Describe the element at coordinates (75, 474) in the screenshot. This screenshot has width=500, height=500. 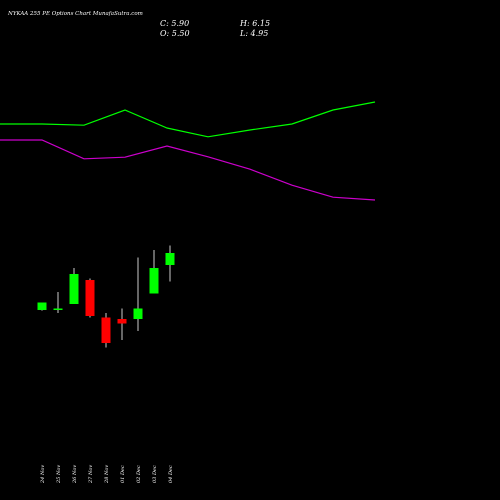
I see `x-tick-label: 26 Nov` at that location.